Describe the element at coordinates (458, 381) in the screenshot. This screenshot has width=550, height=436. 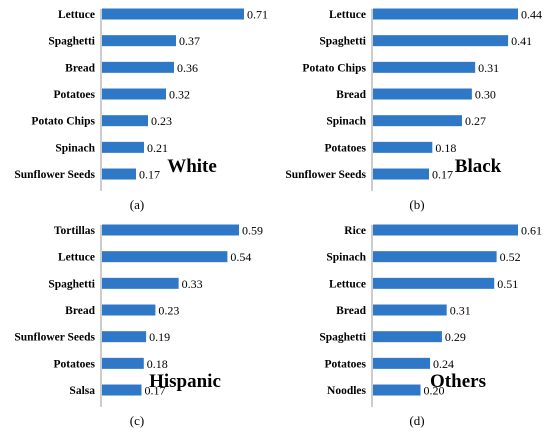
I see `group-label: Others` at that location.